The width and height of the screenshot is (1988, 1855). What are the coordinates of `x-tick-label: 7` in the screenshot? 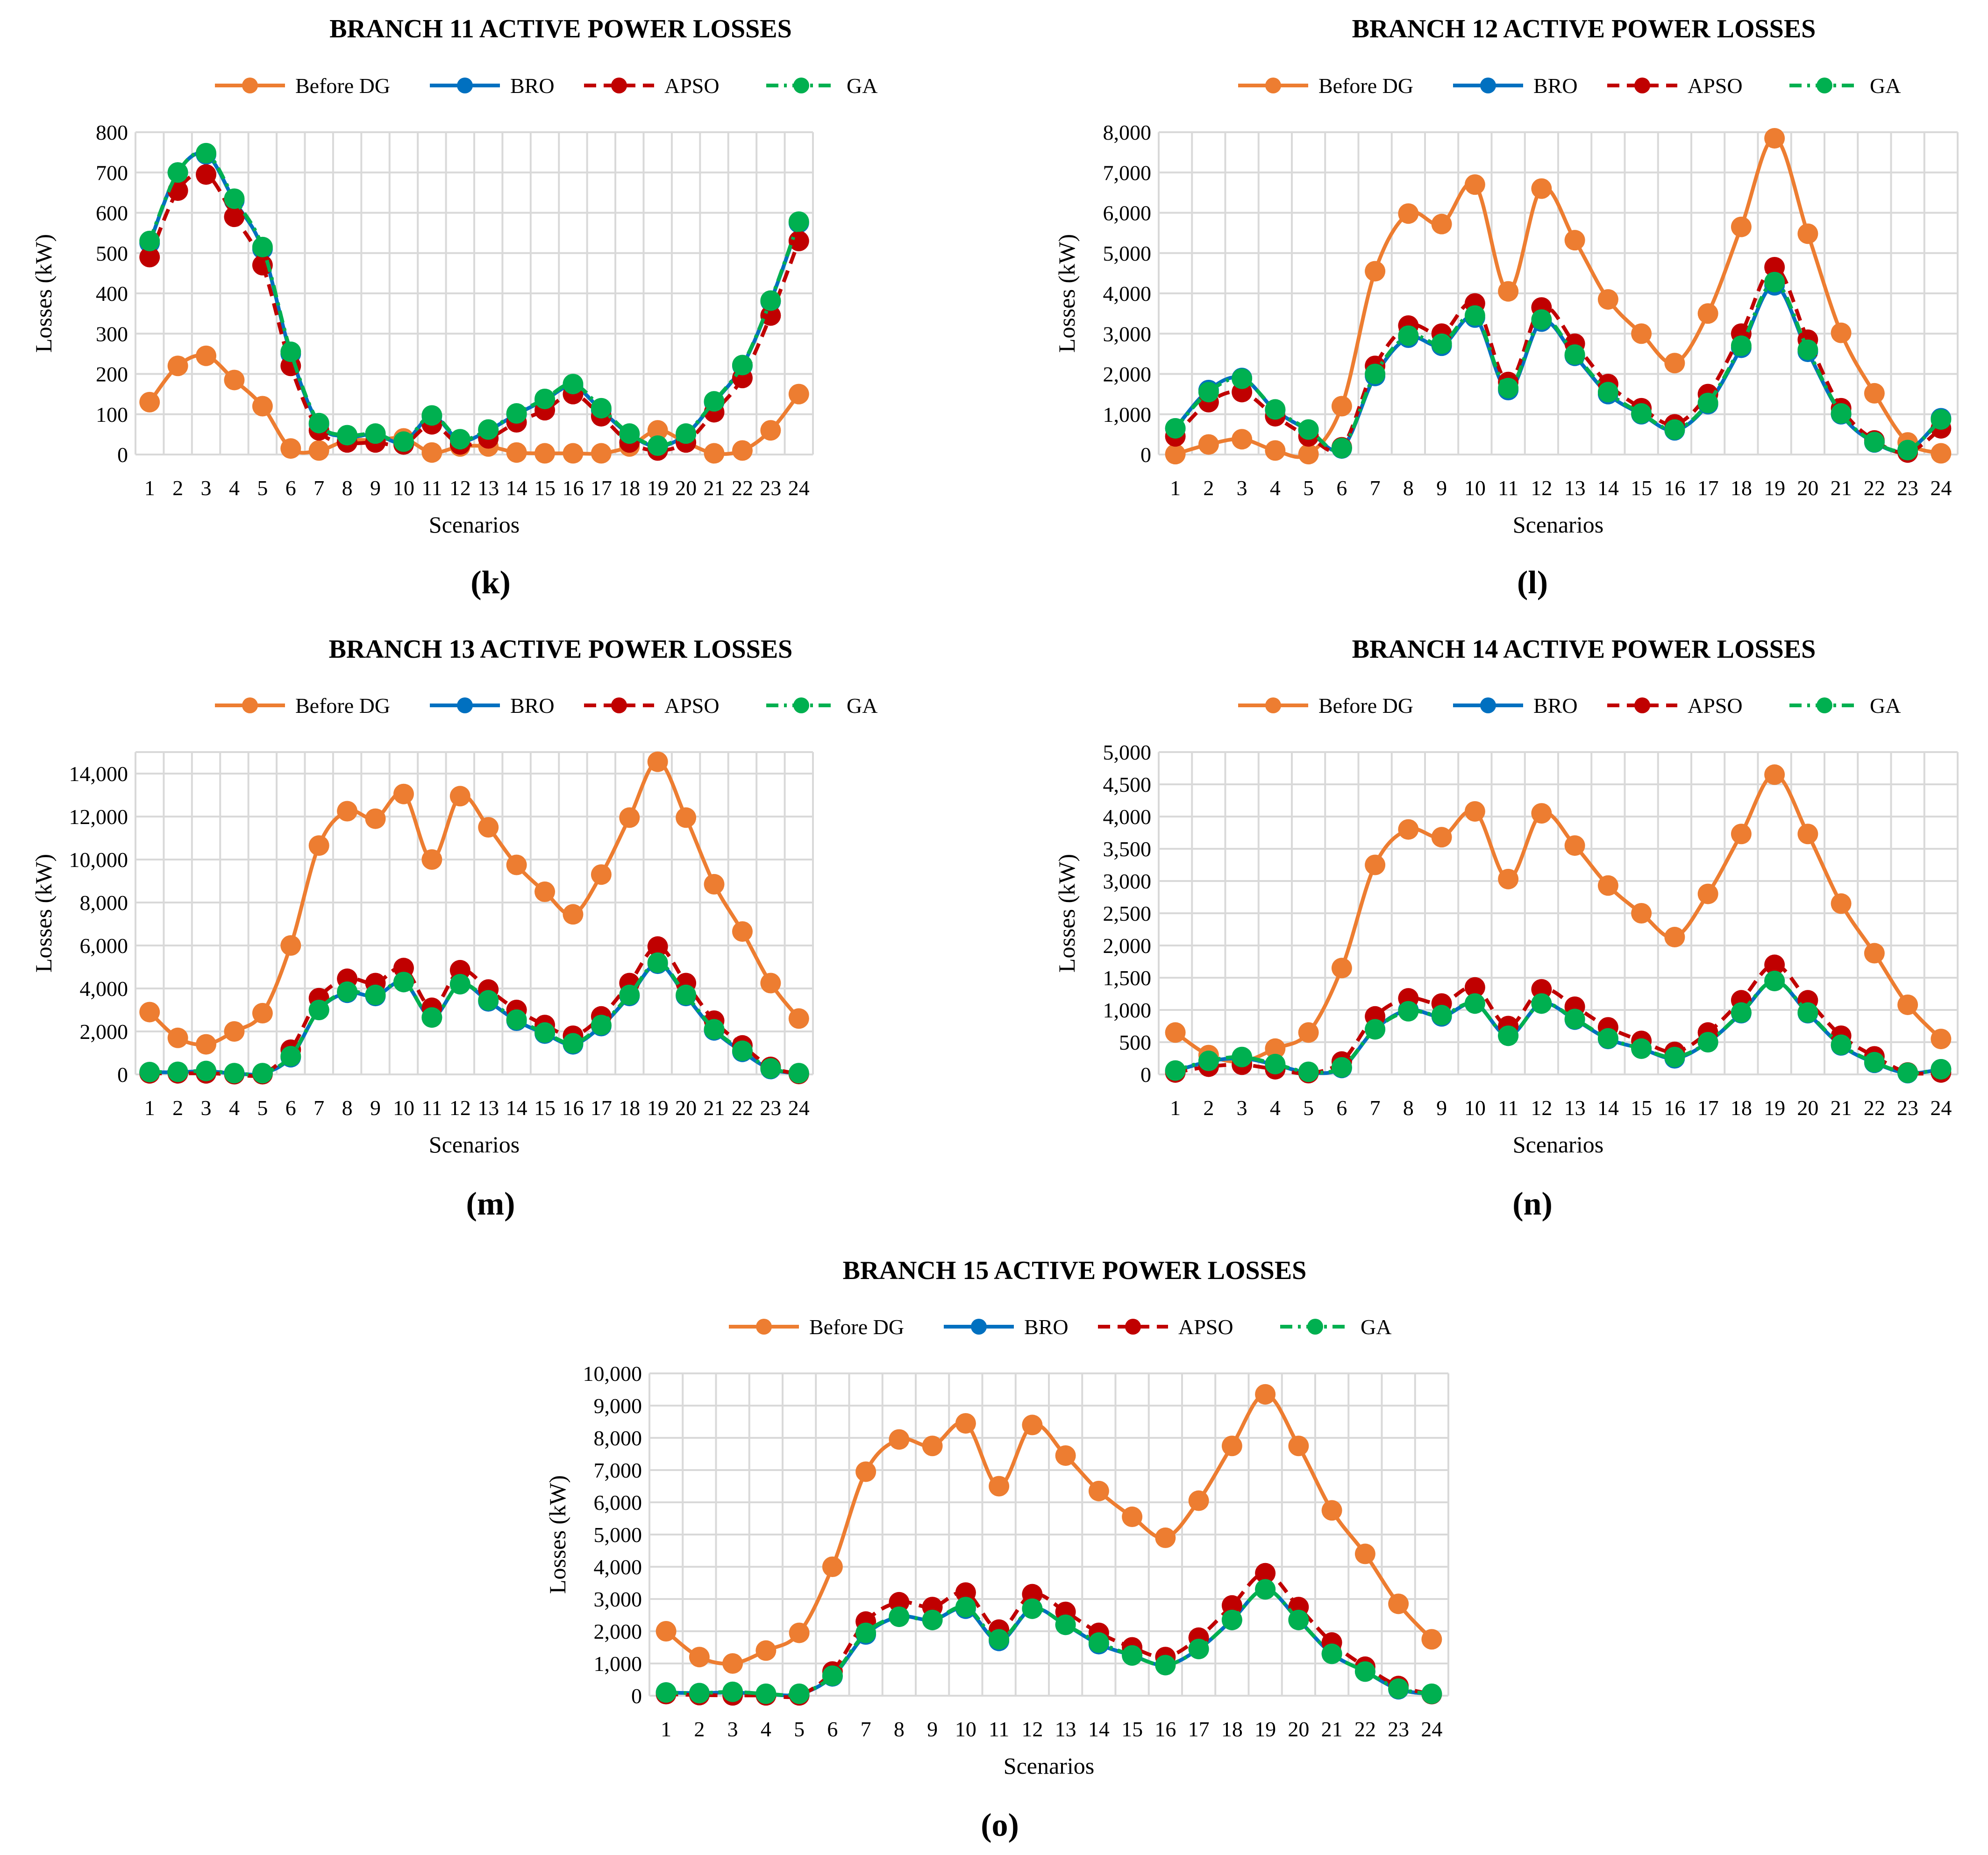 It's located at (319, 488).